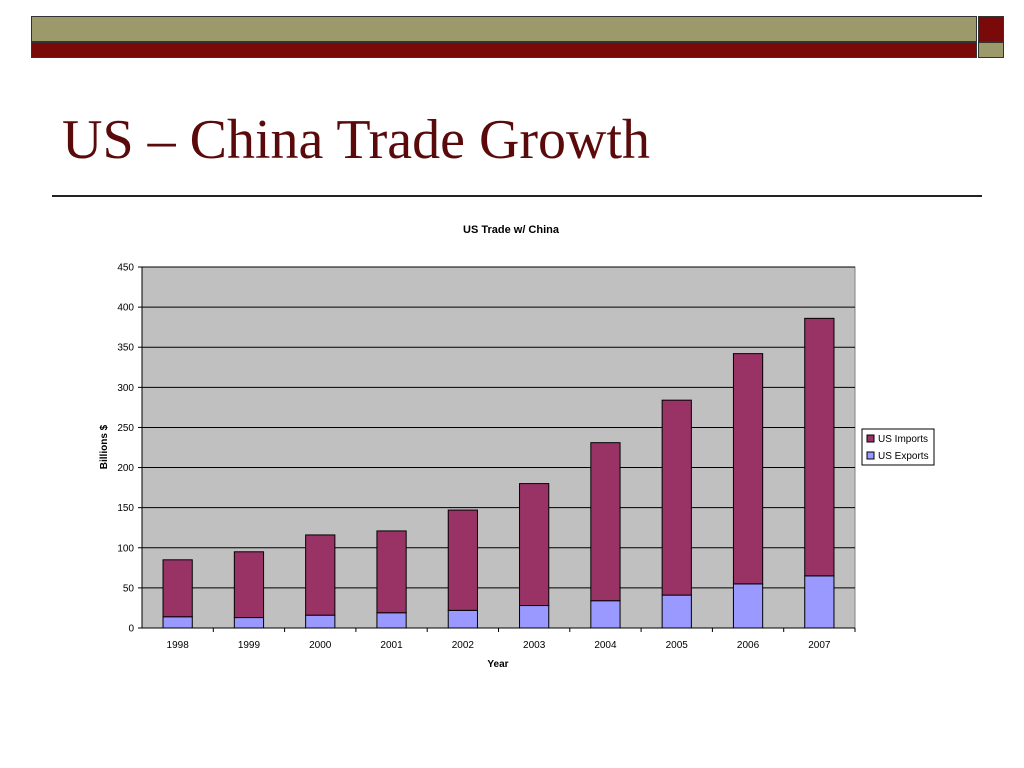 Image resolution: width=1024 pixels, height=768 pixels. What do you see at coordinates (605, 645) in the screenshot?
I see `x-tick-label: 2004` at bounding box center [605, 645].